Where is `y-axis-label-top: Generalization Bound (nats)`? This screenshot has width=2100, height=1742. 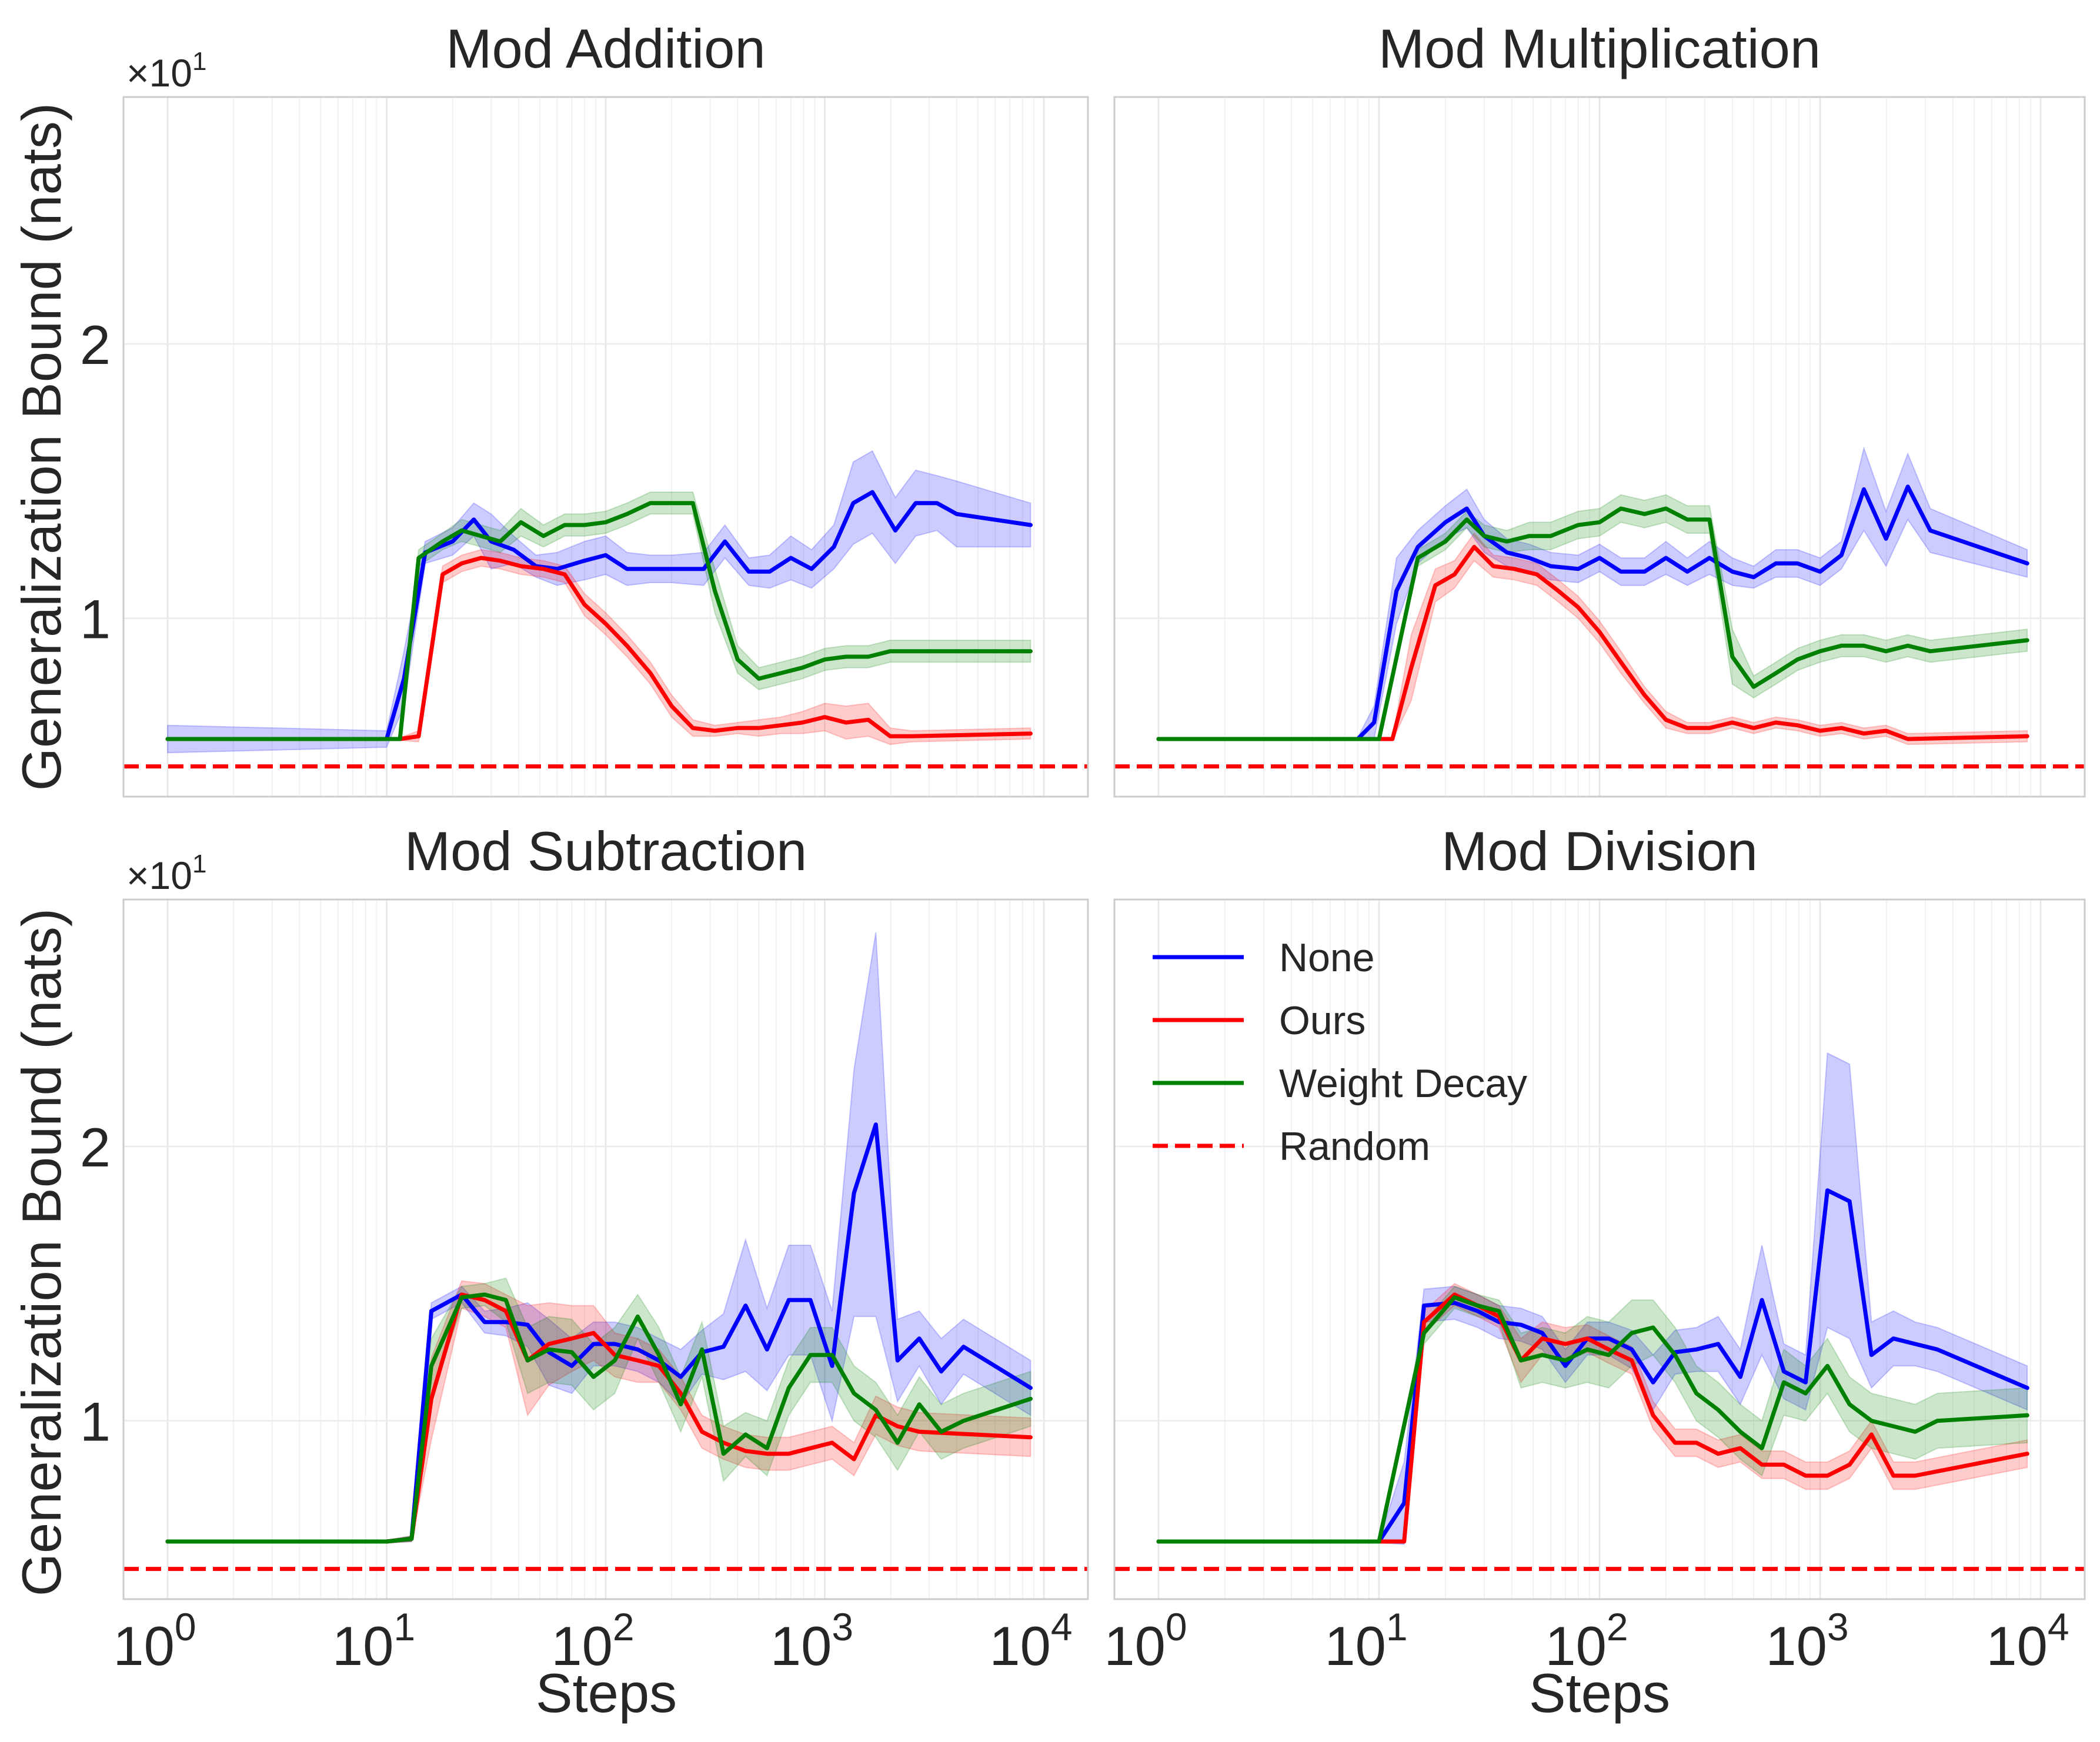 y-axis-label-top: Generalization Bound (nats) is located at coordinates (41, 447).